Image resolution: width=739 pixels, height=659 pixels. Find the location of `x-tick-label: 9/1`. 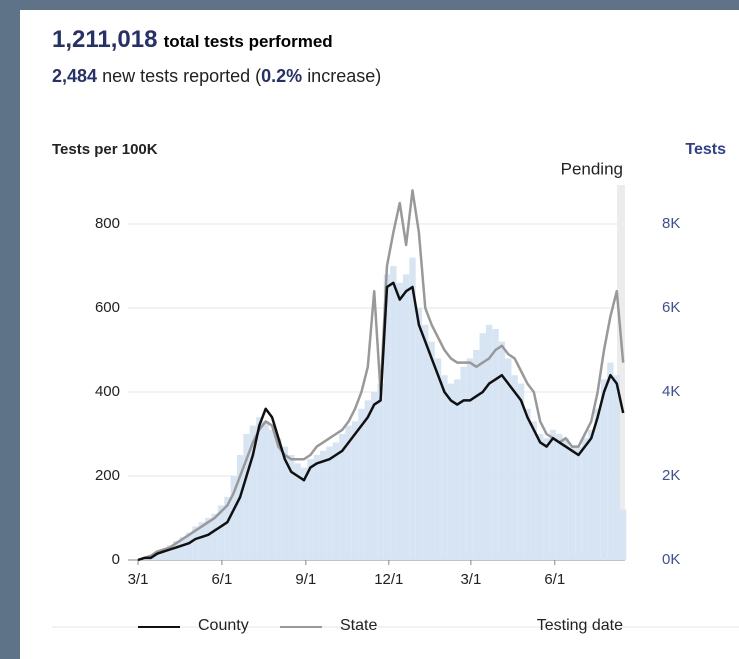

x-tick-label: 9/1 is located at coordinates (305, 579).